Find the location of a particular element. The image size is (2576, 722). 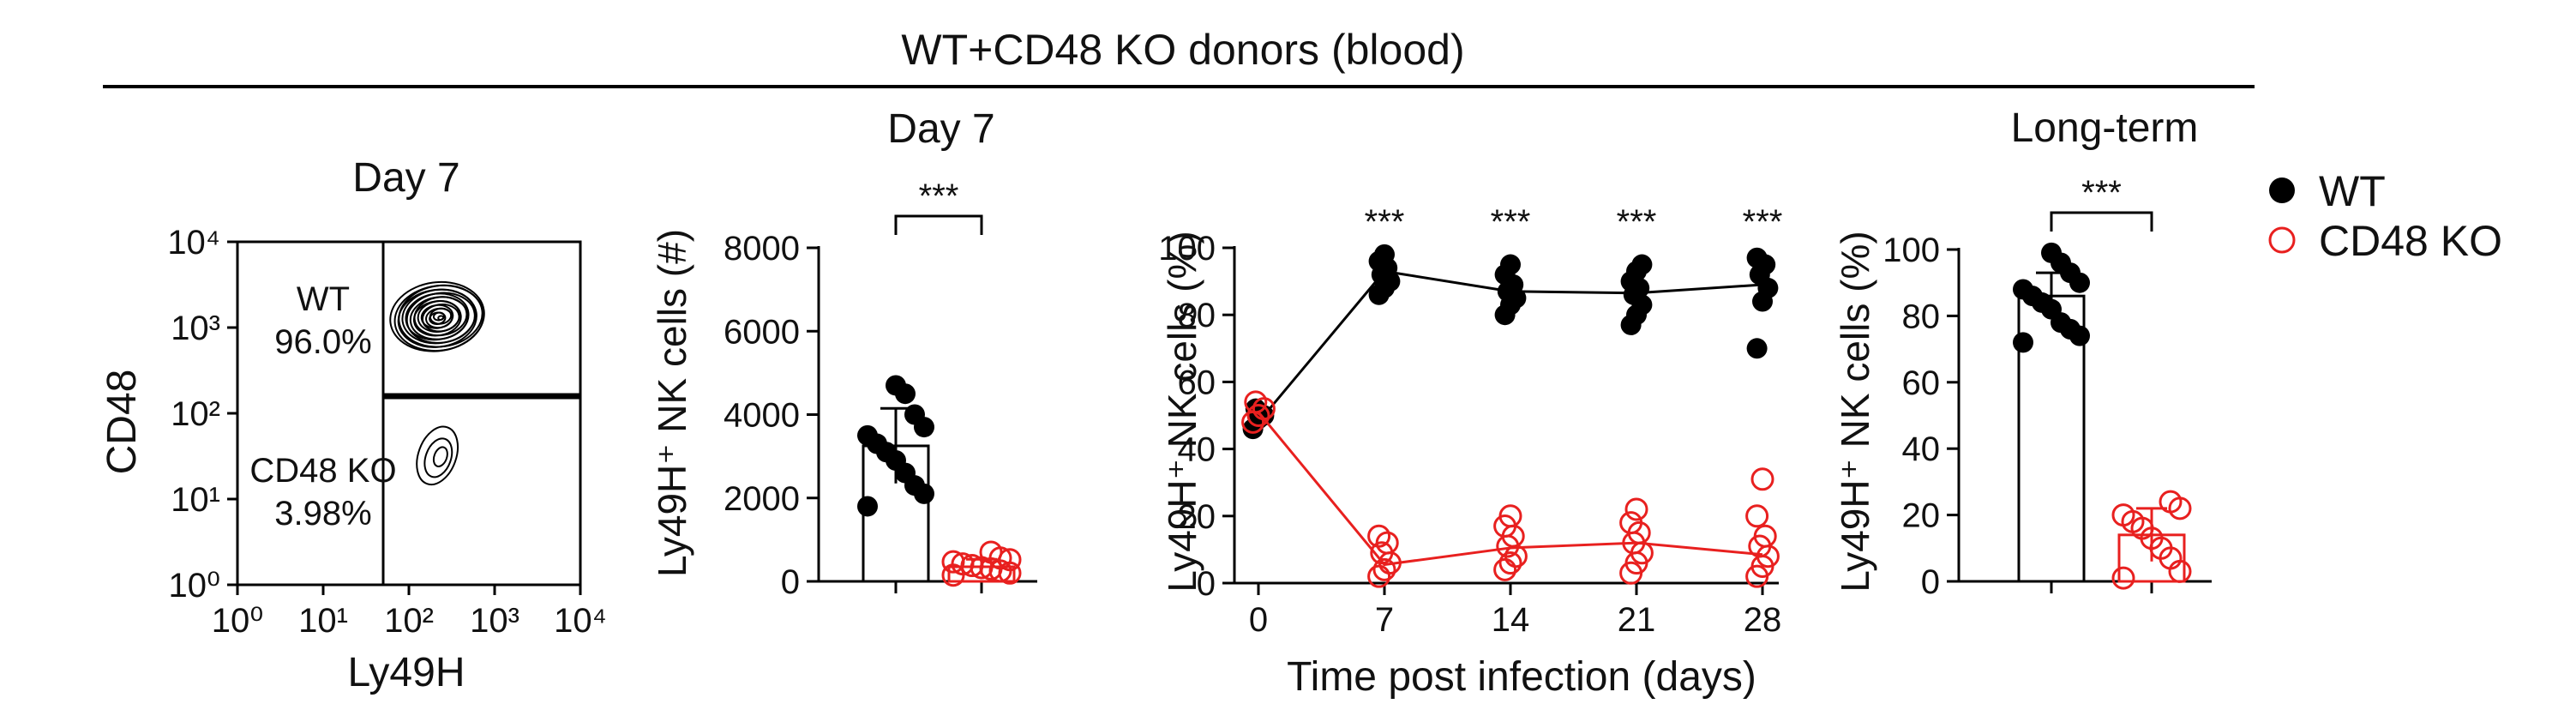

bar-y-tick-label: 20 is located at coordinates (1921, 516).